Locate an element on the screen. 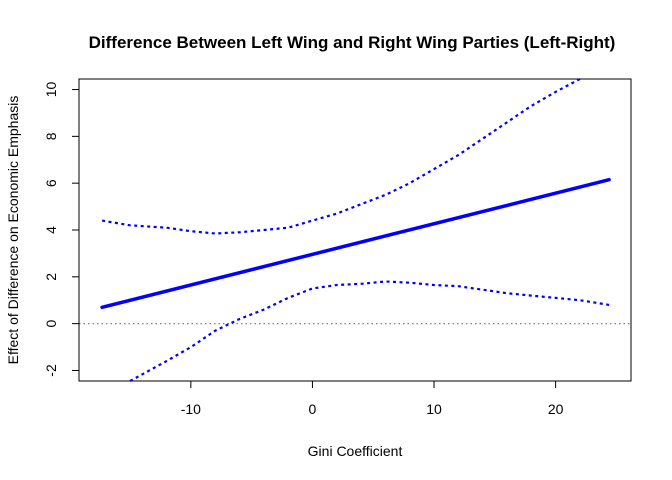  x-tick-label: -10 is located at coordinates (191, 409).